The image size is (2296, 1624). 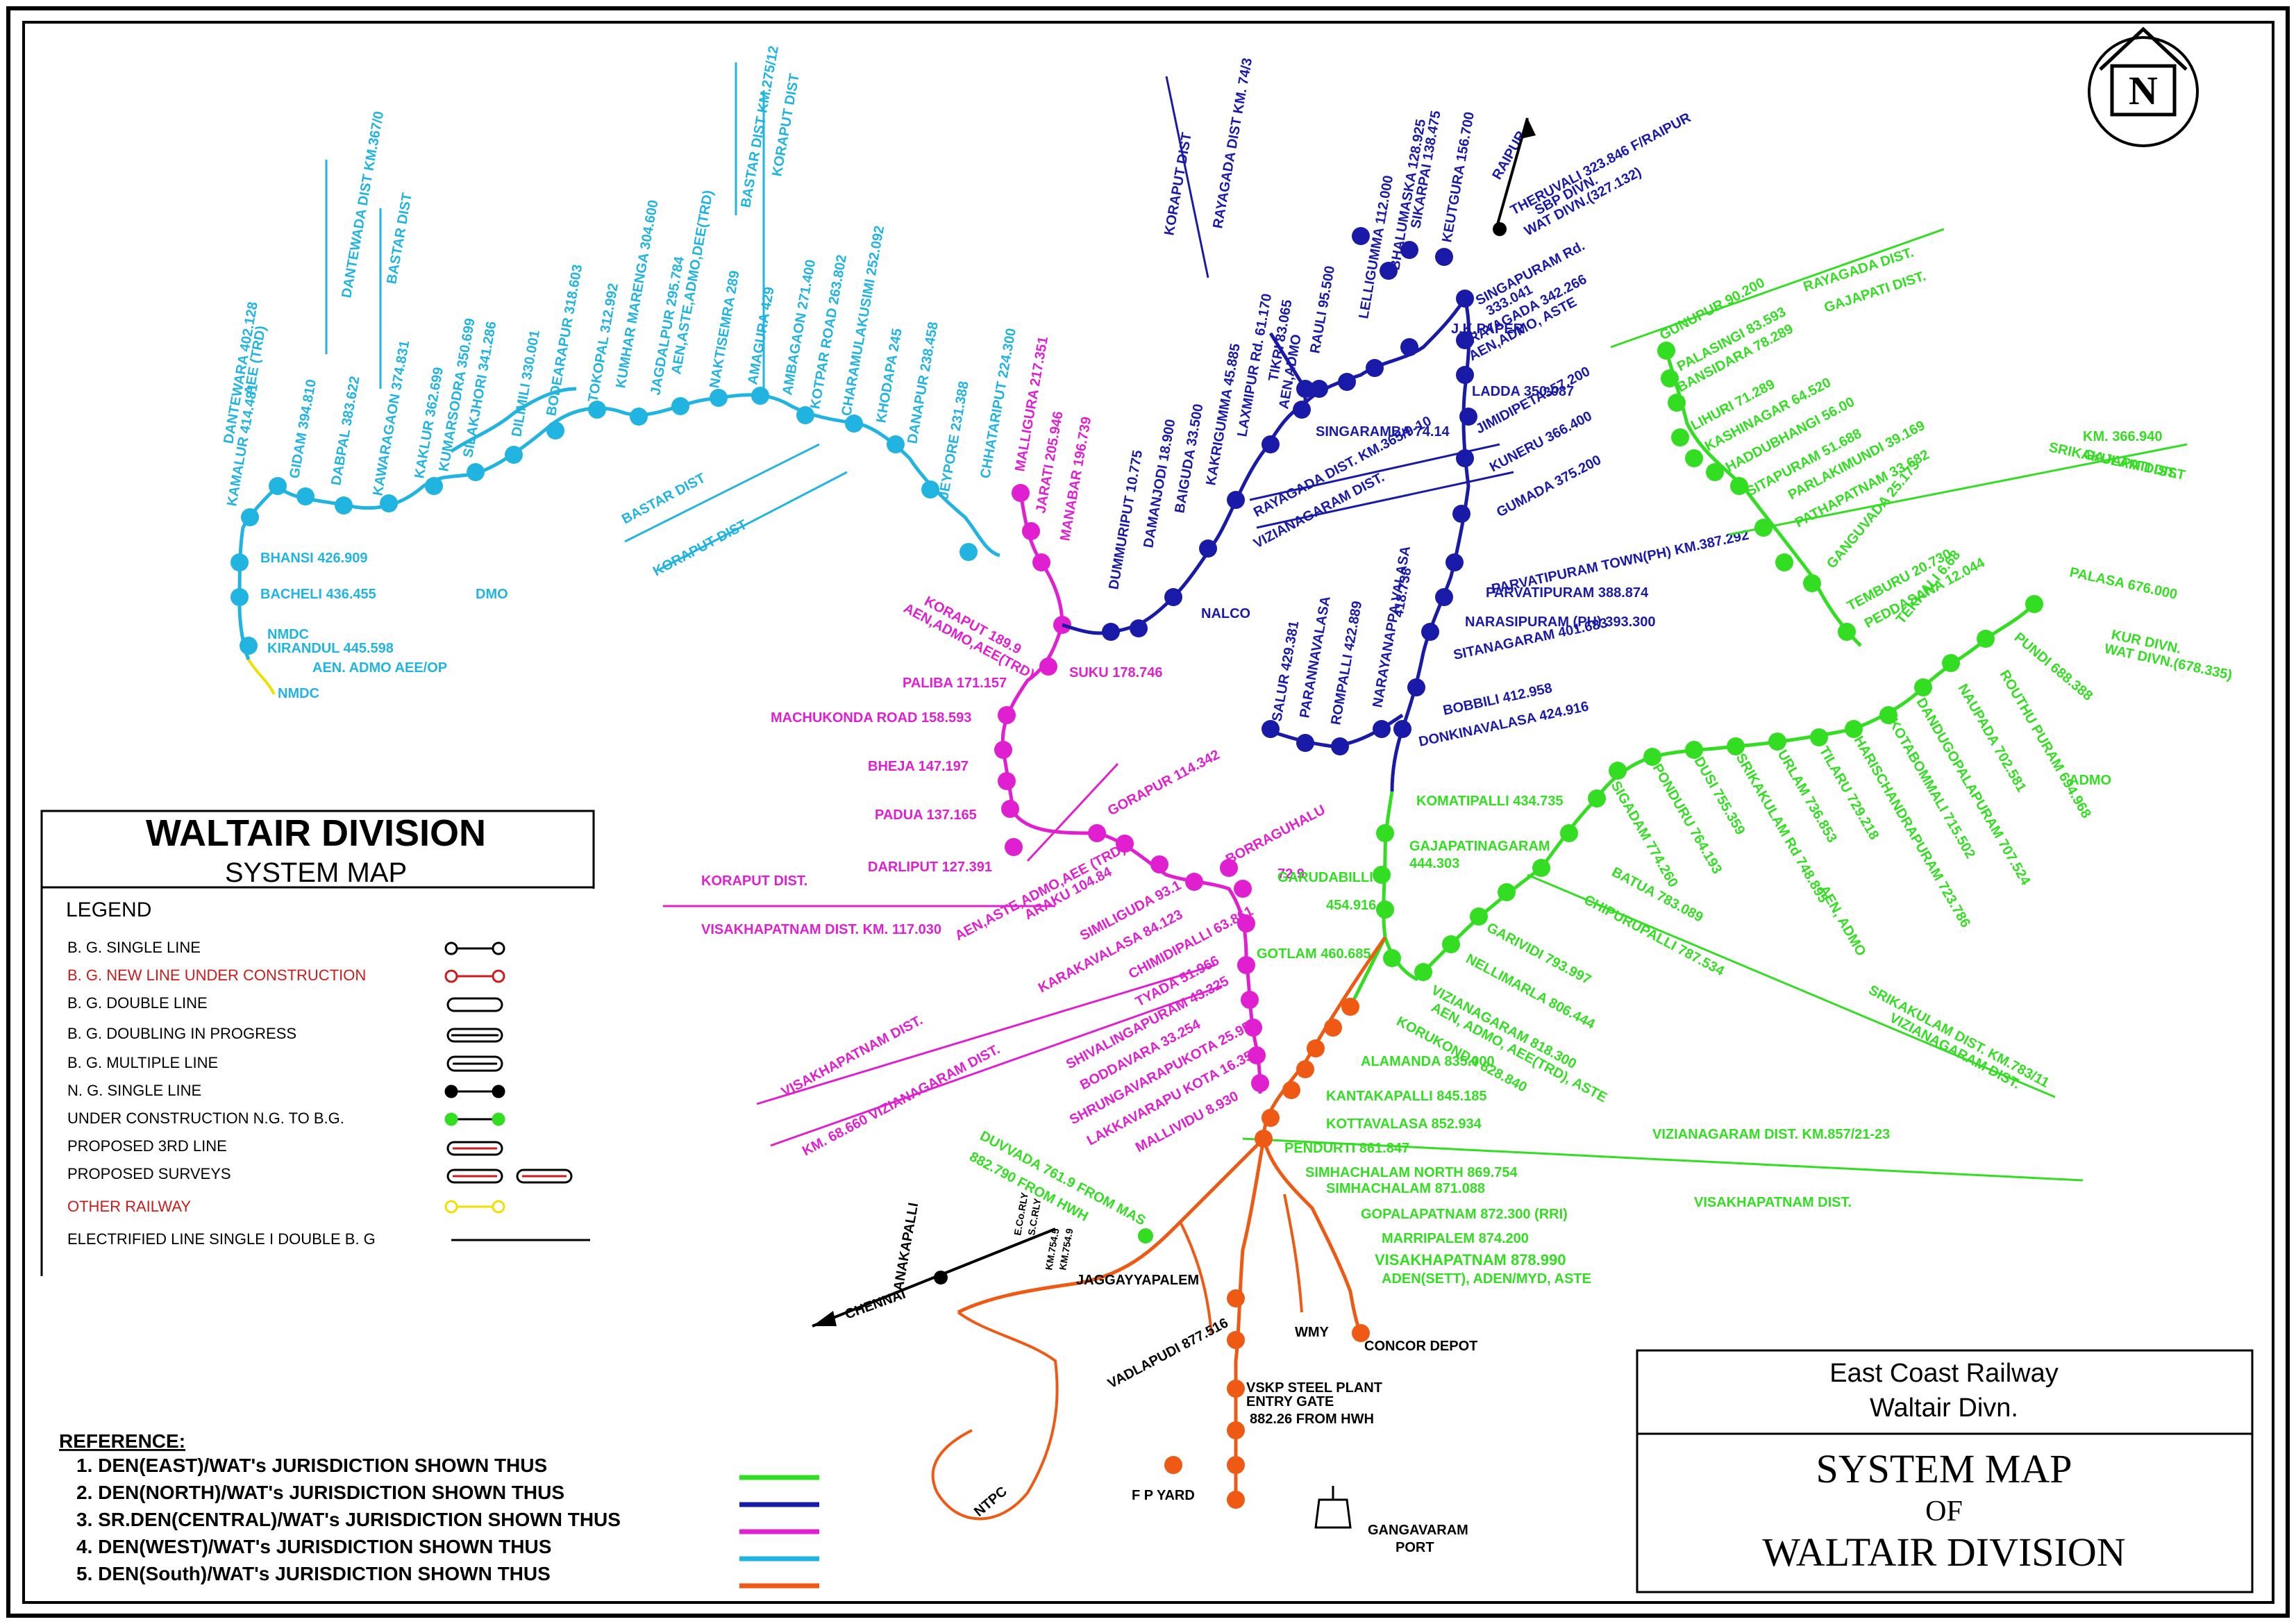 What do you see at coordinates (399, 239) in the screenshot?
I see `station-label: BASTAR DIST` at bounding box center [399, 239].